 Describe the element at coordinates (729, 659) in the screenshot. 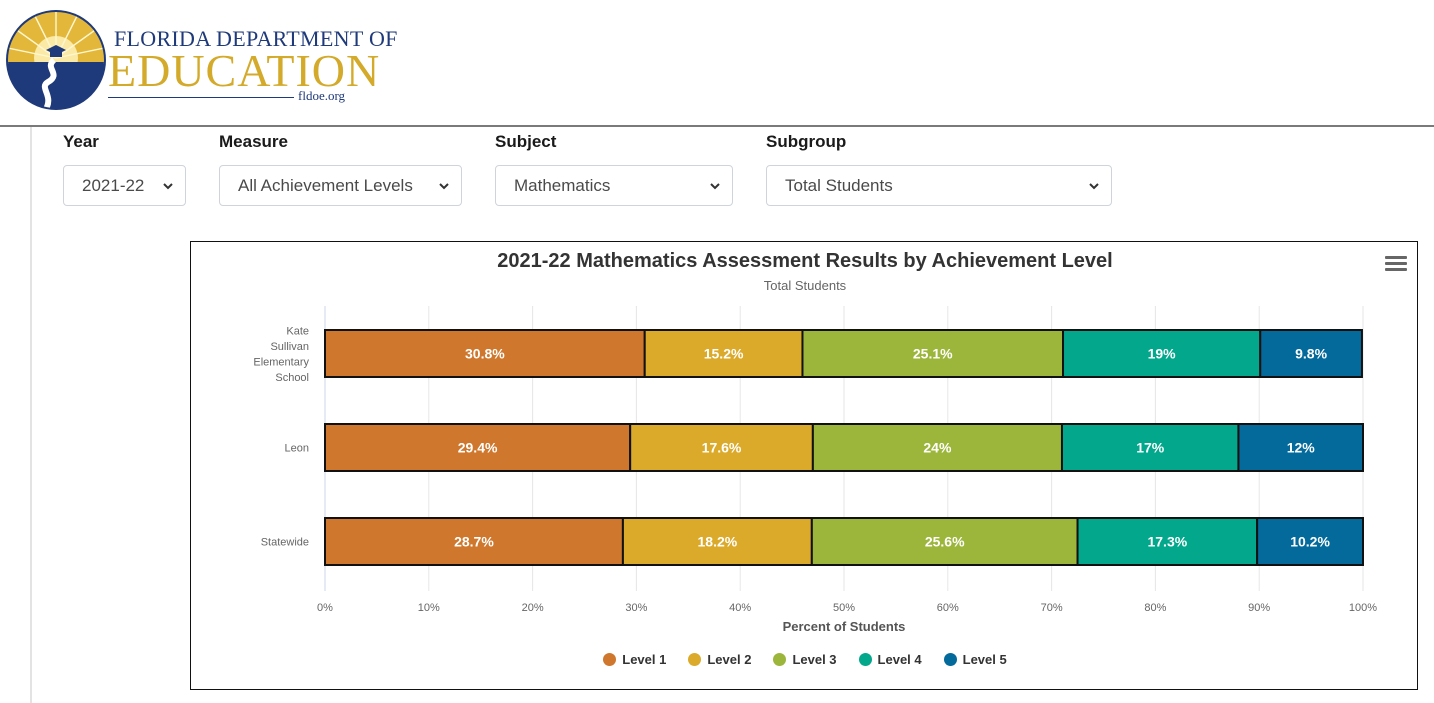

I see `legend-label: Level 2` at that location.